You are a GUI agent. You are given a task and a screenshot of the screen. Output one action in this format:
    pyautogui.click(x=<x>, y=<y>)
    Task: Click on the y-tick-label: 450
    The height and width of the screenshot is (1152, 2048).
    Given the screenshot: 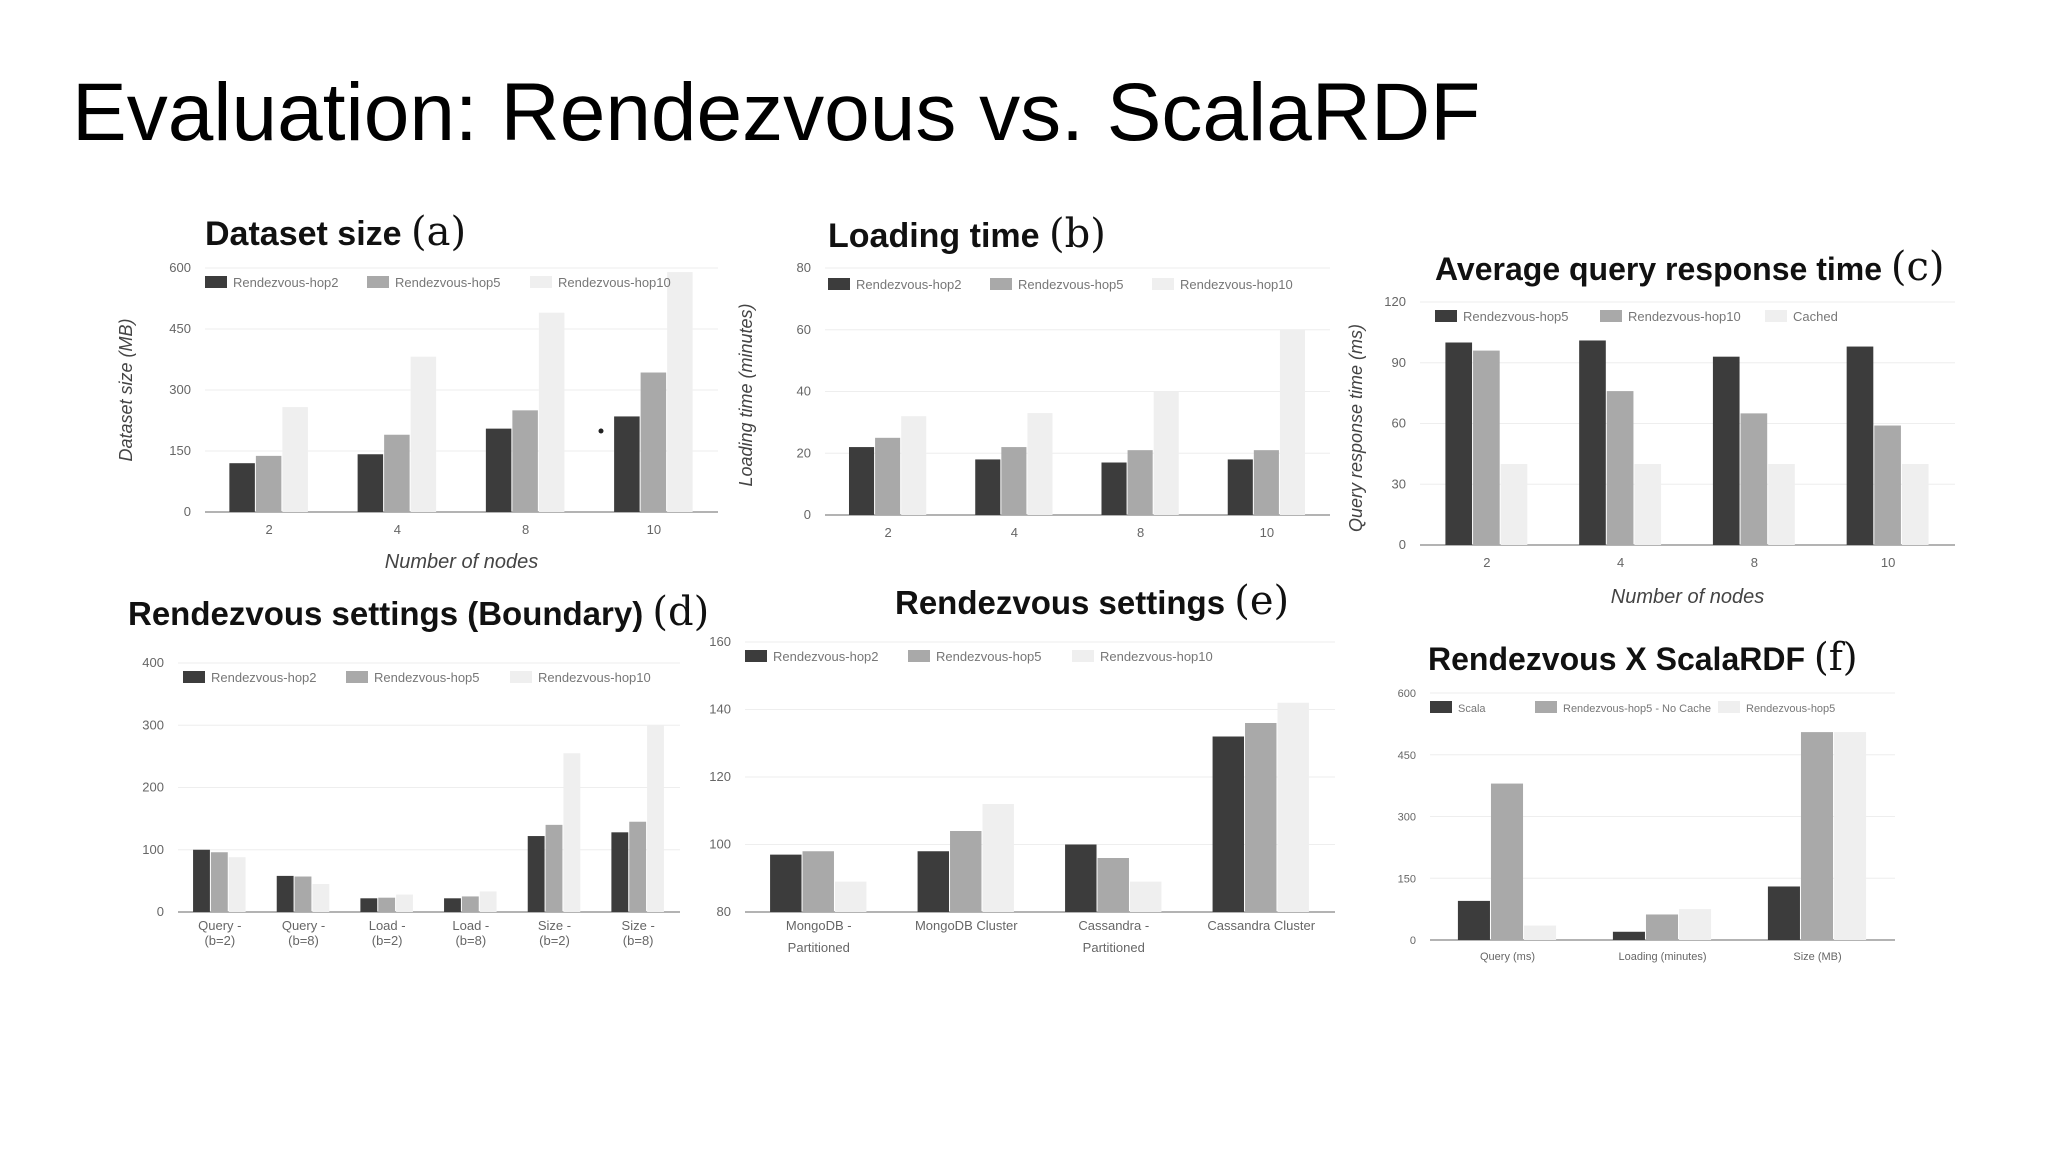 What is the action you would take?
    pyautogui.click(x=180, y=328)
    